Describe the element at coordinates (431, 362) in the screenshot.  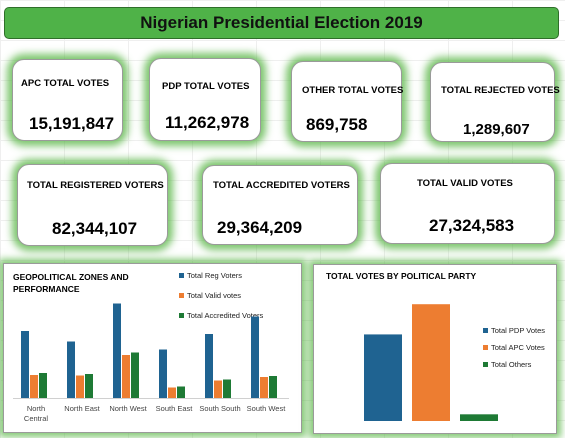
I see `bar-total-apc-votes` at that location.